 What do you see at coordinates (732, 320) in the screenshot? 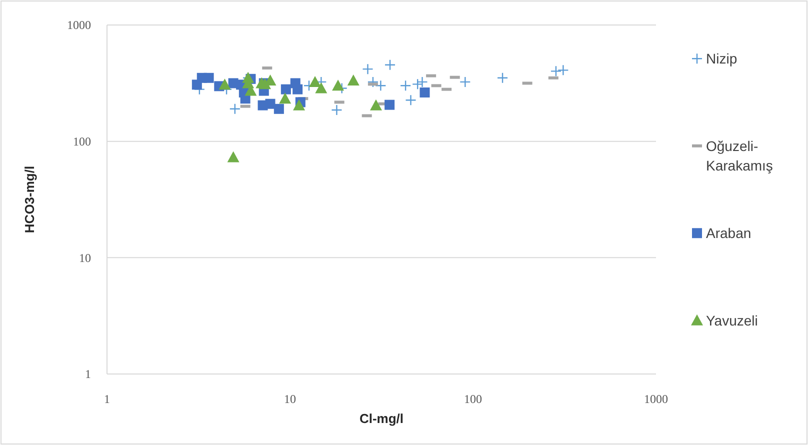
I see `legend-label: Yavuzeli` at bounding box center [732, 320].